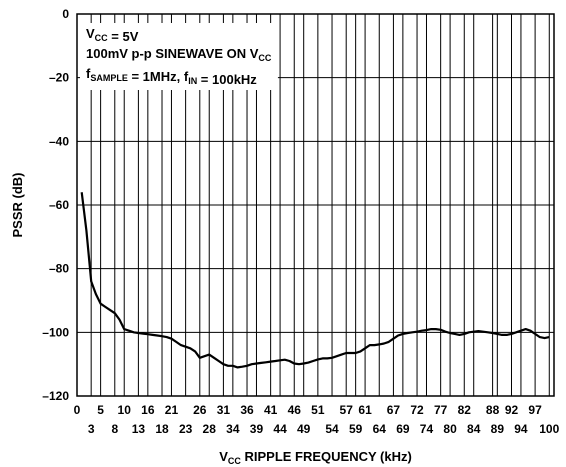  I want to click on y-tick-label: 0, so click(65, 14).